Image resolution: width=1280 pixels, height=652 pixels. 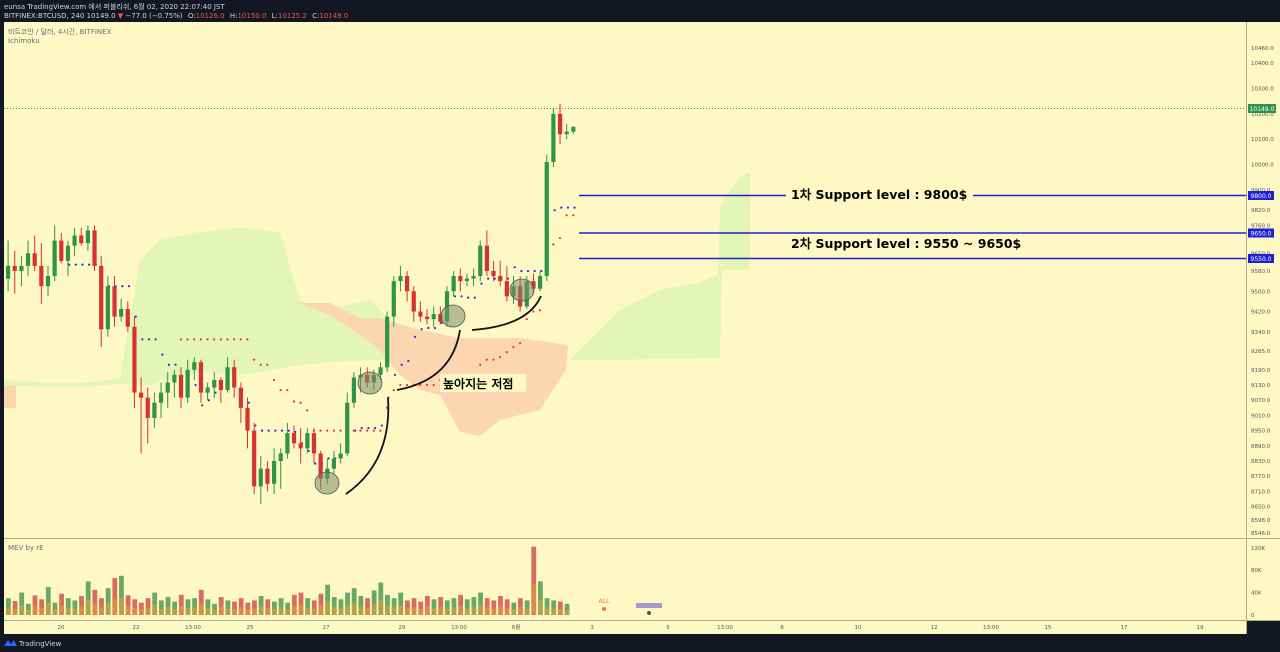 I want to click on volume-axis-ticks: 120K 80K 40K 0, so click(x=1258, y=582).